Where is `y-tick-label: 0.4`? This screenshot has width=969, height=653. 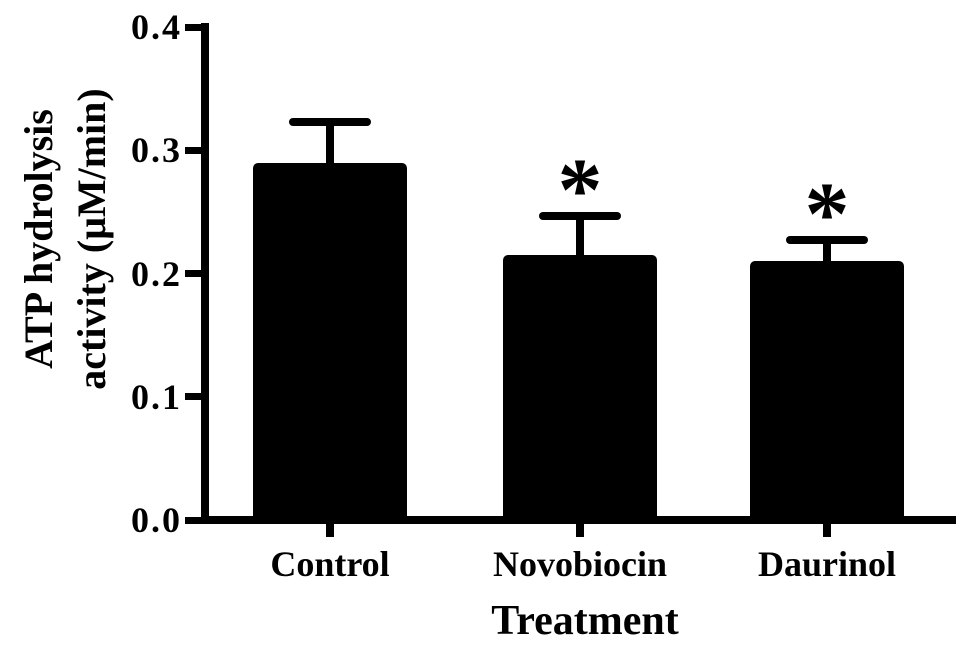 y-tick-label: 0.4 is located at coordinates (156, 27).